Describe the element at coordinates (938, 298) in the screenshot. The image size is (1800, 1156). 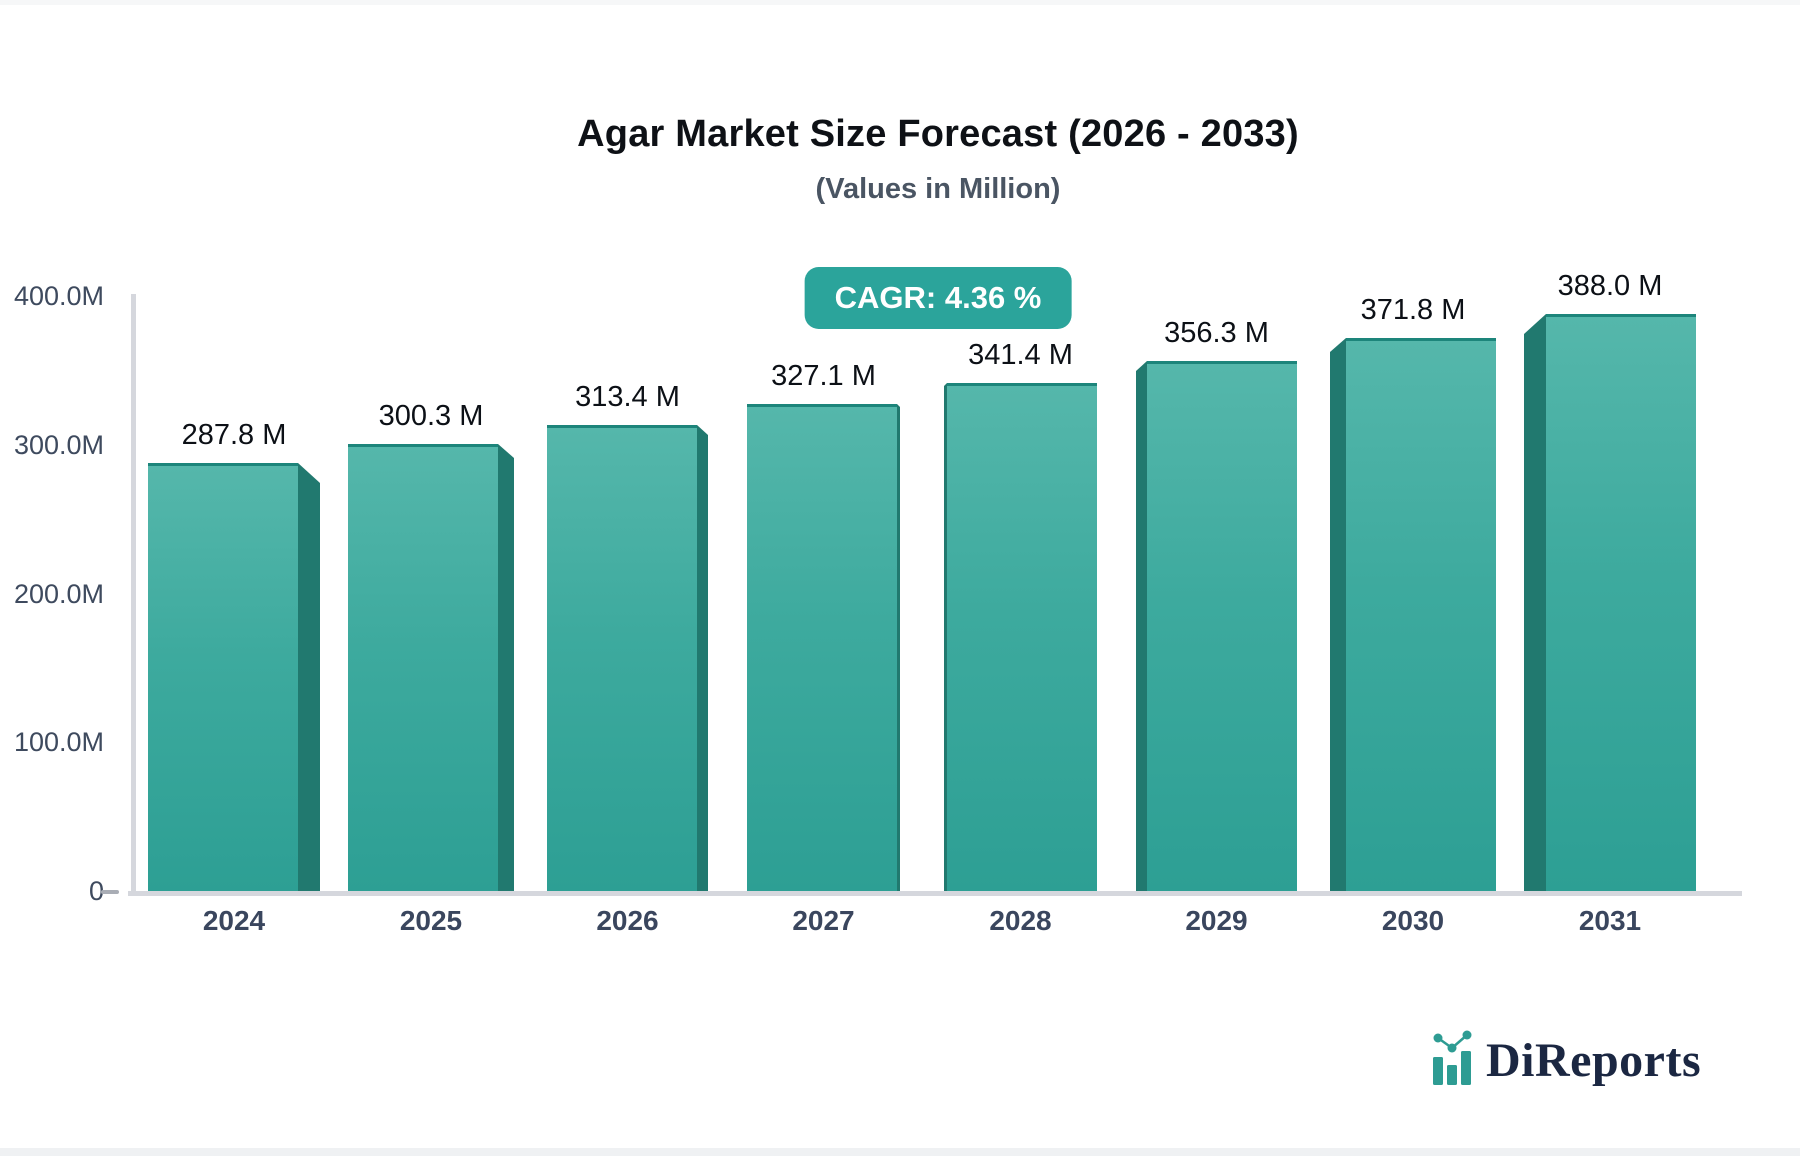
I see `cagr-badge: CAGR: 4.36 %` at that location.